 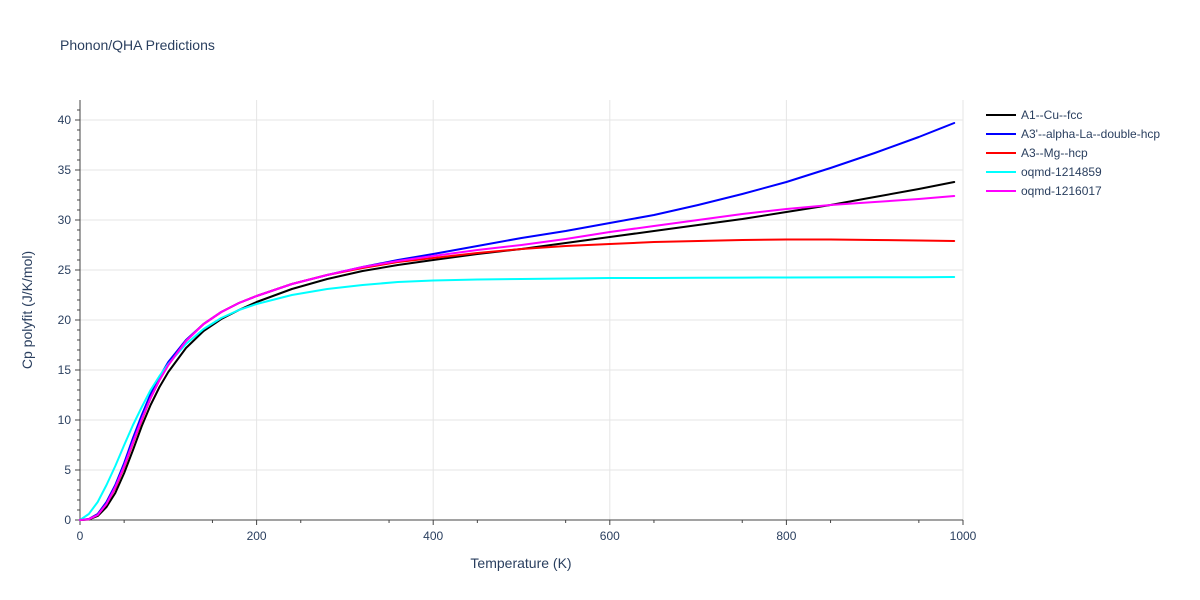 I want to click on y-tick-label: 40, so click(x=65, y=120).